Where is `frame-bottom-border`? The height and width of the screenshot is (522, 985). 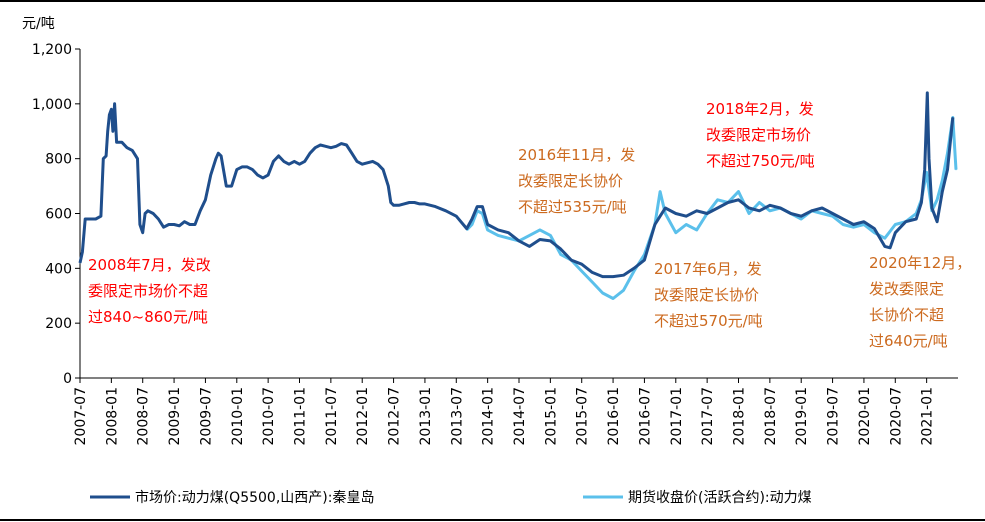
frame-bottom-border is located at coordinates (492, 520).